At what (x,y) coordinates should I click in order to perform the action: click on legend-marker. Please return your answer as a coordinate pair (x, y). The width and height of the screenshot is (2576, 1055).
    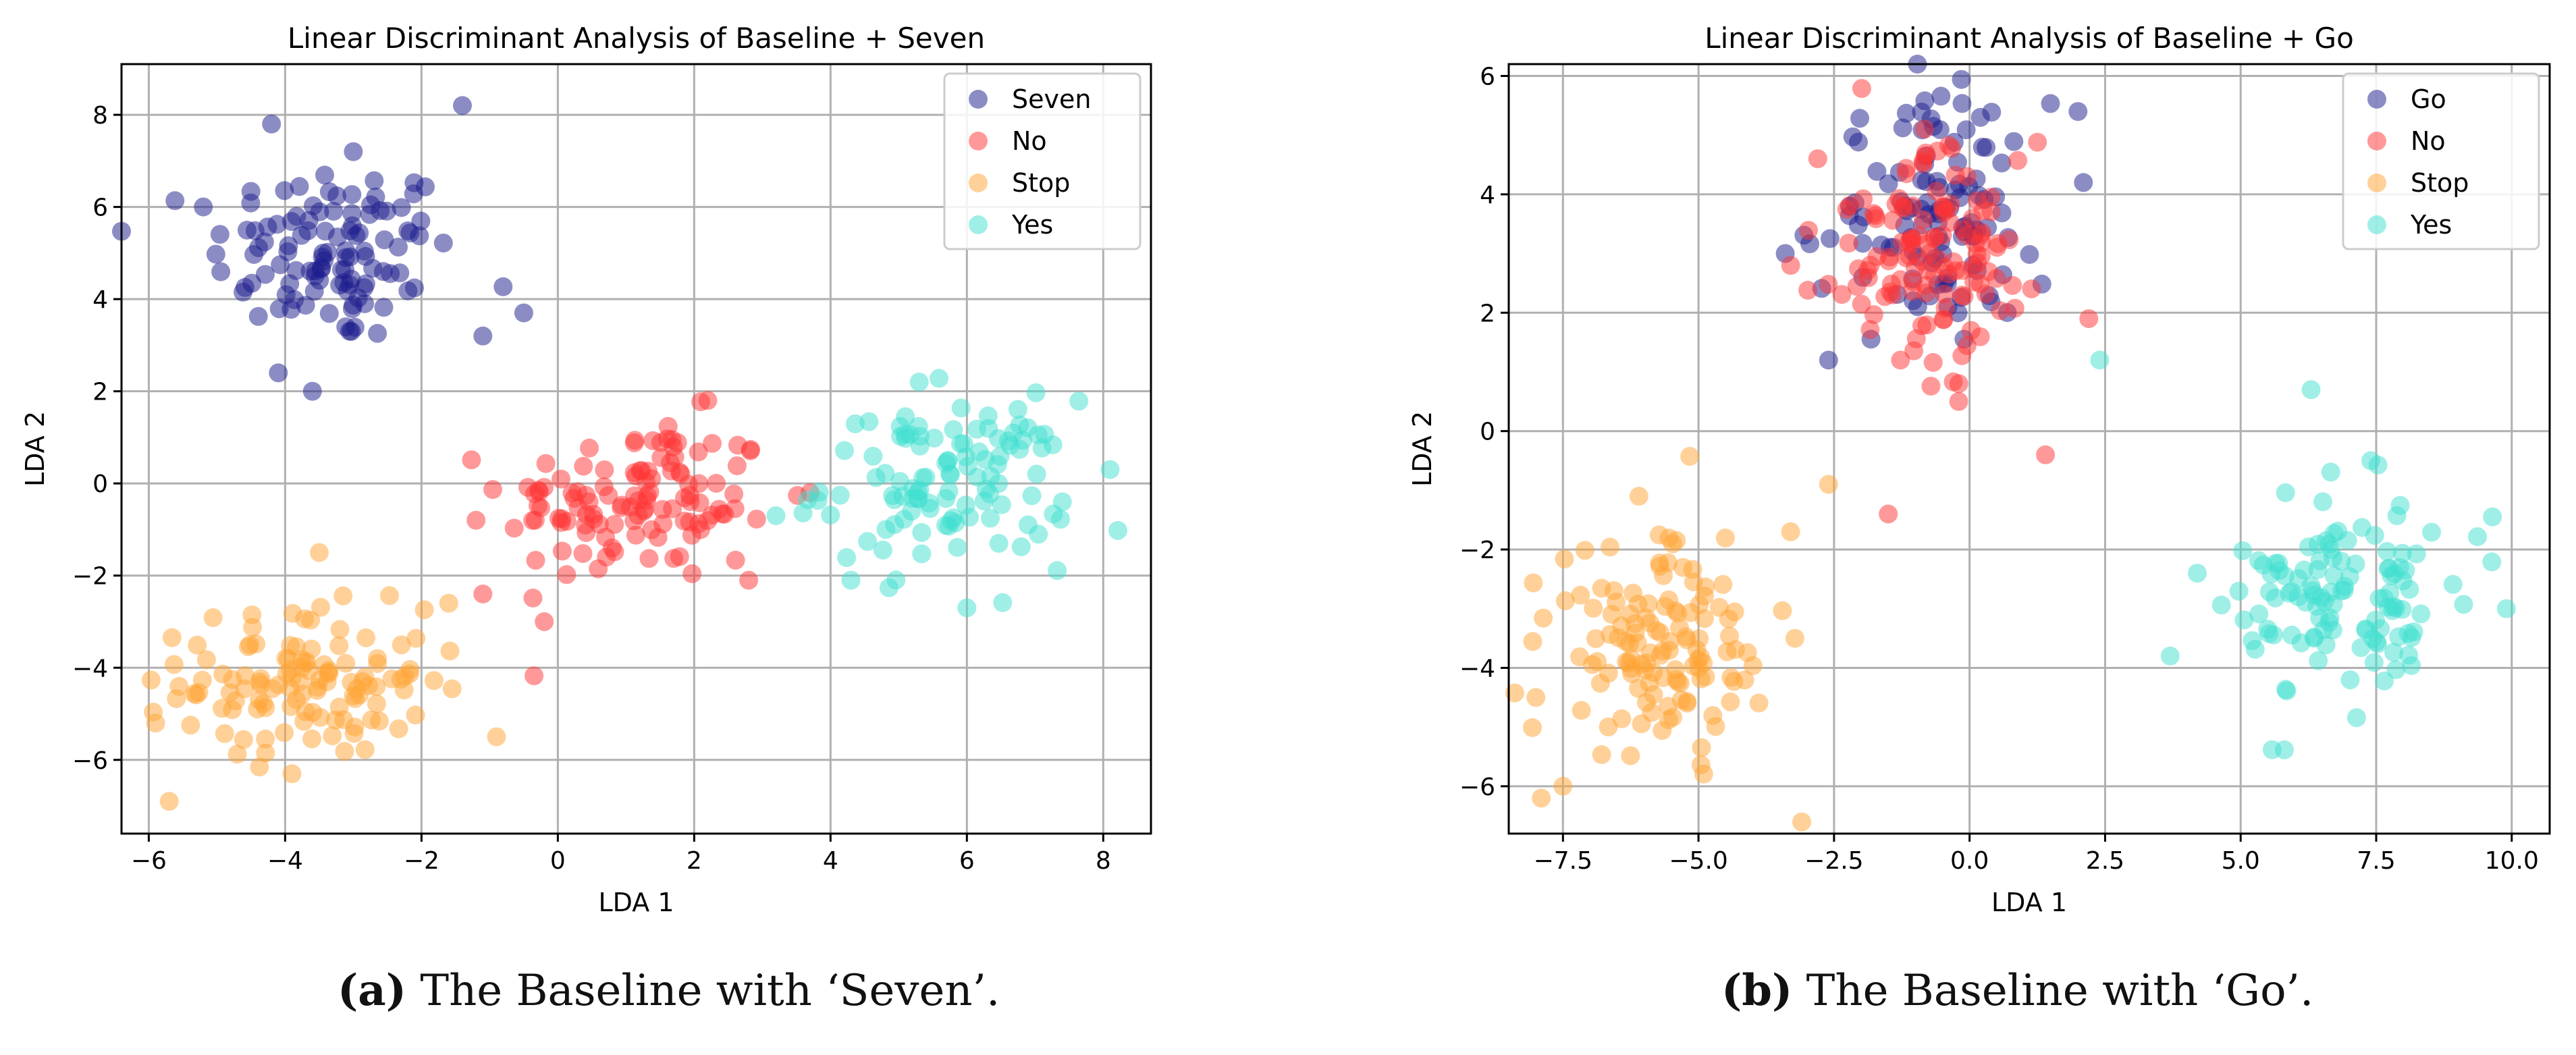
    Looking at the image, I should click on (978, 183).